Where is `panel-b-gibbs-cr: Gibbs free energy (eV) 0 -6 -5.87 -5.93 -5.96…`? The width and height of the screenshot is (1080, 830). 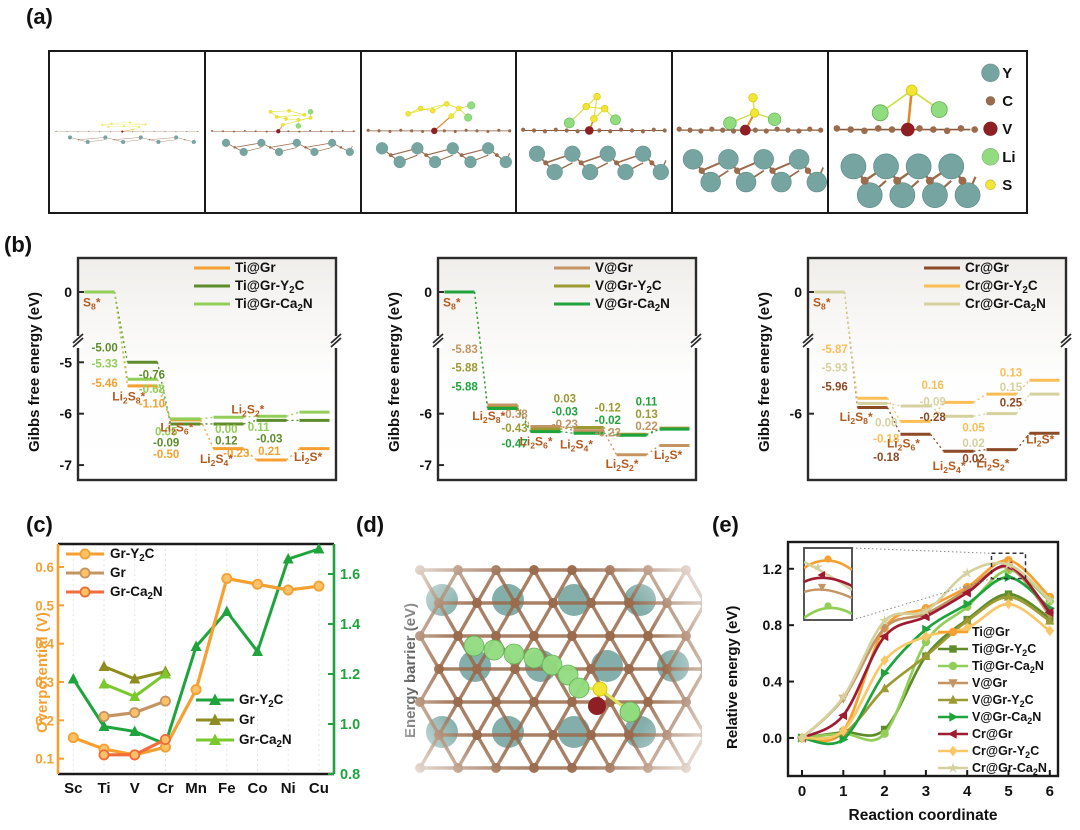 panel-b-gibbs-cr: Gibbs free energy (eV) 0 -6 -5.87 -5.93 -5.96… is located at coordinates (909, 378).